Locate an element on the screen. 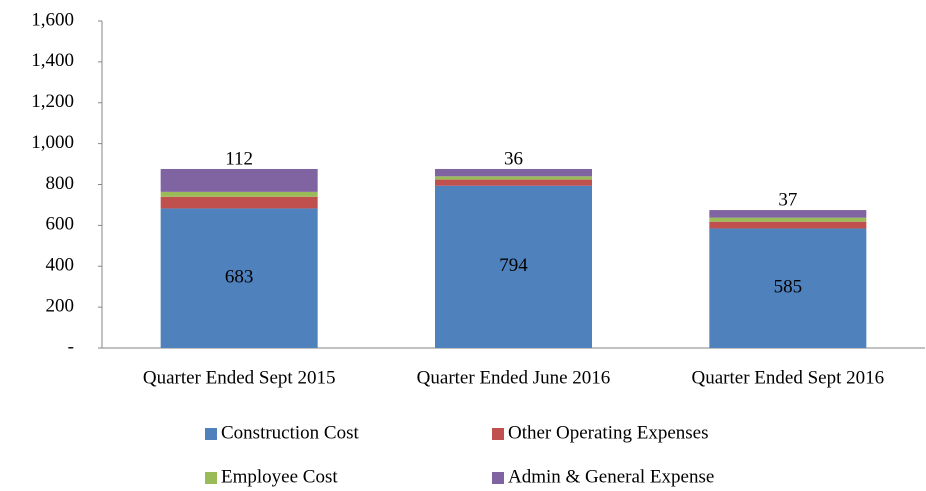 The height and width of the screenshot is (491, 926). legend-label: Construction Cost is located at coordinates (290, 432).